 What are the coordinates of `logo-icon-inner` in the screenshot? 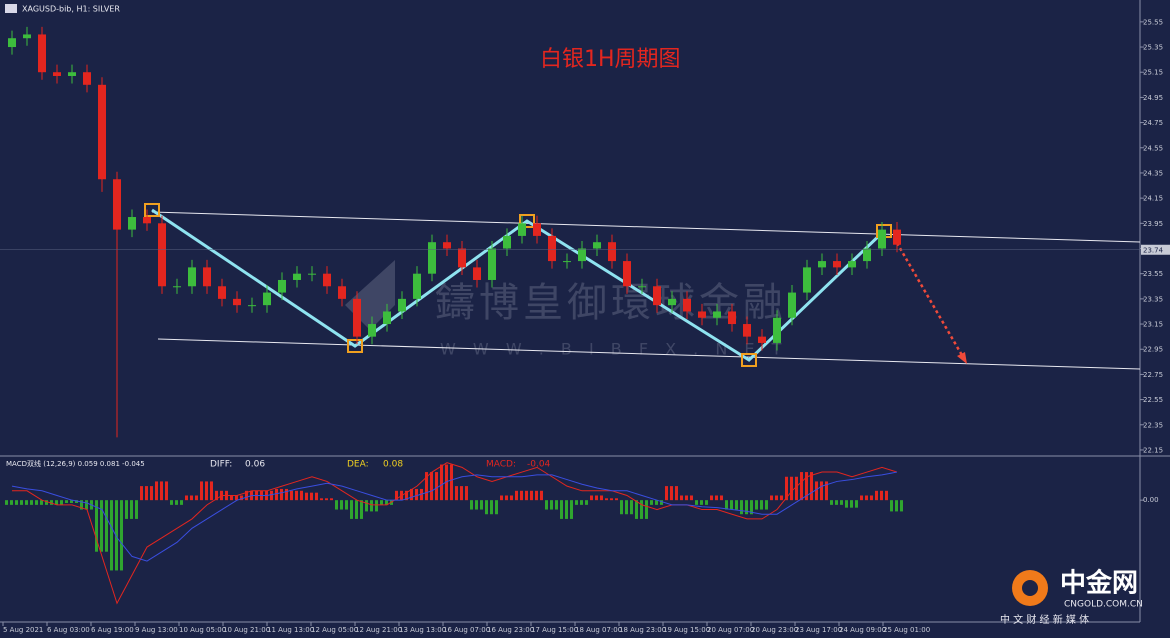 It's located at (1030, 588).